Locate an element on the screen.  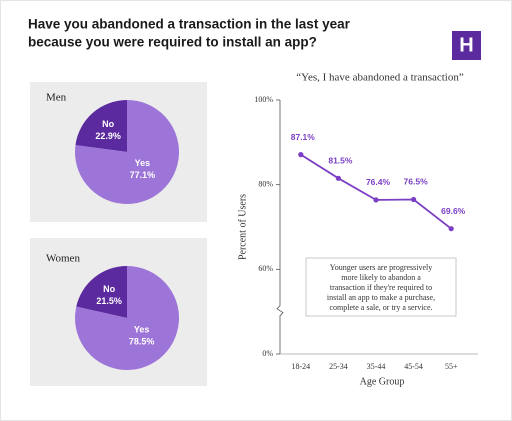
annotation-line: more likely to abandon a is located at coordinates (381, 277).